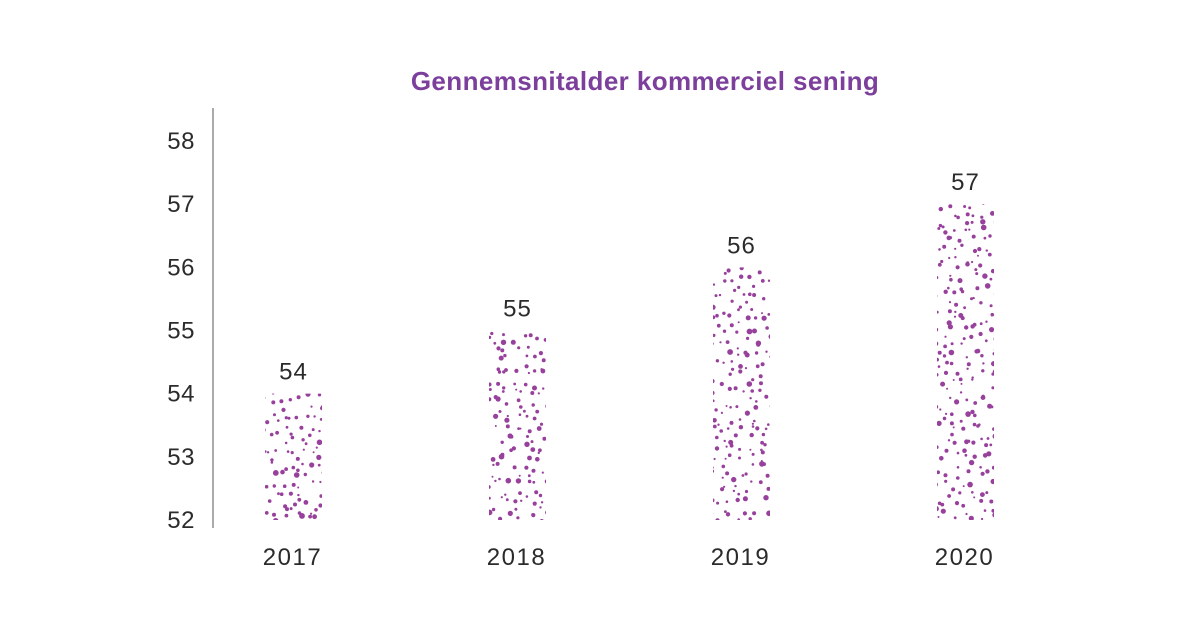 Image resolution: width=1200 pixels, height=628 pixels. I want to click on x-tick-label-2018: 2018, so click(516, 557).